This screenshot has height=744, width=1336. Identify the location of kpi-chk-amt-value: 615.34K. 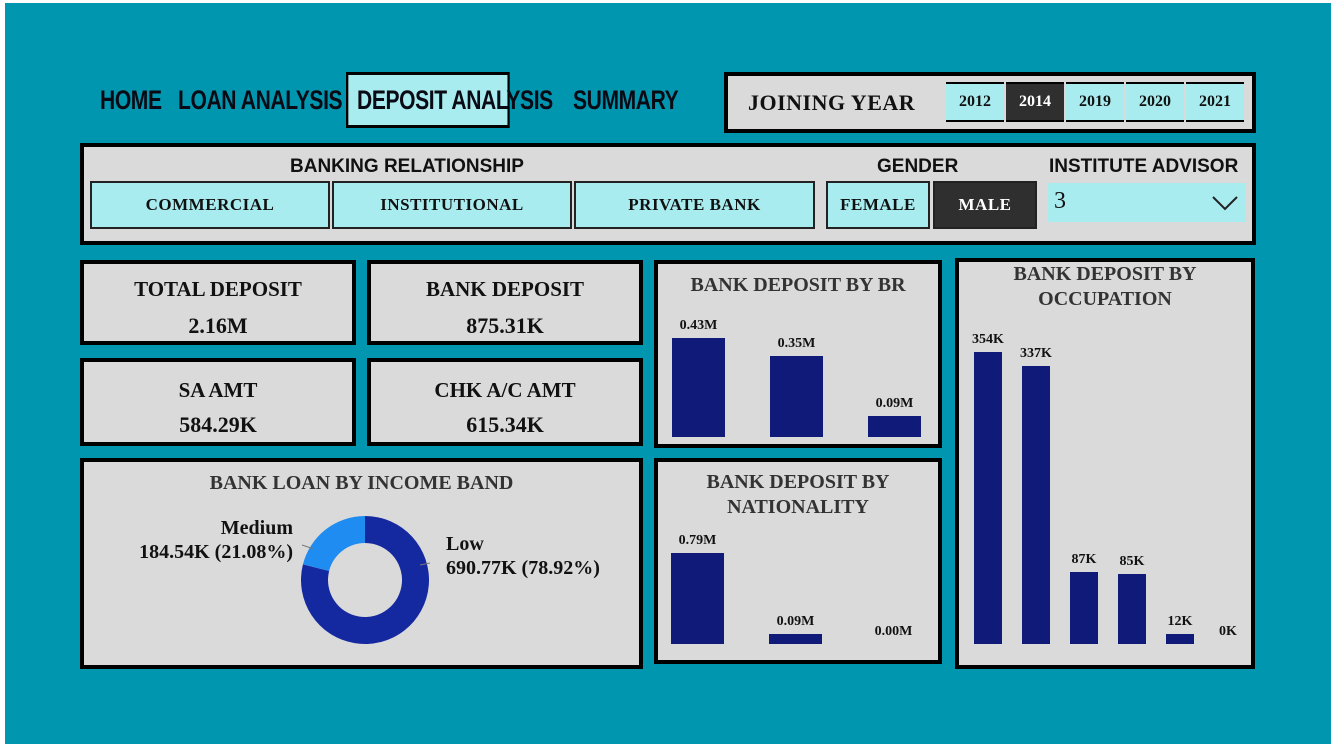
(505, 424).